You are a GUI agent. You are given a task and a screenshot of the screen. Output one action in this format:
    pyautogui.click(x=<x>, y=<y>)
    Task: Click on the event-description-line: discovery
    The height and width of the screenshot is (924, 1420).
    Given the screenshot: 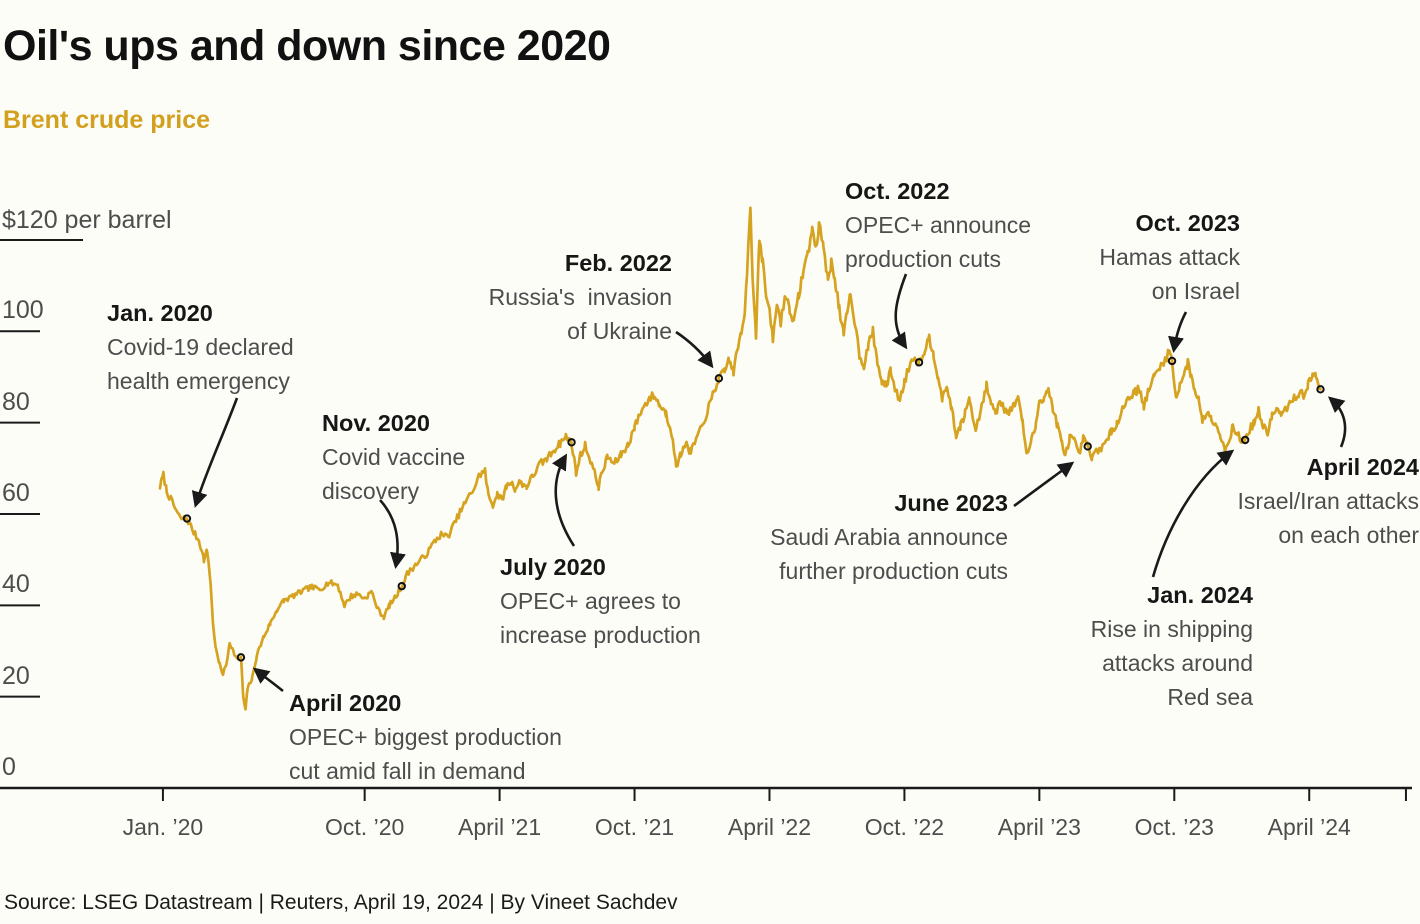 What is the action you would take?
    pyautogui.click(x=371, y=491)
    